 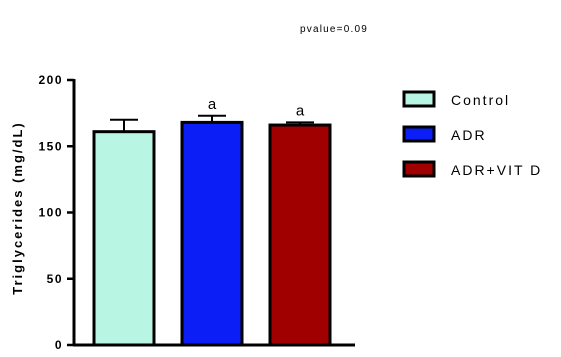 I want to click on legend-item-adr: ADR, so click(x=444, y=134).